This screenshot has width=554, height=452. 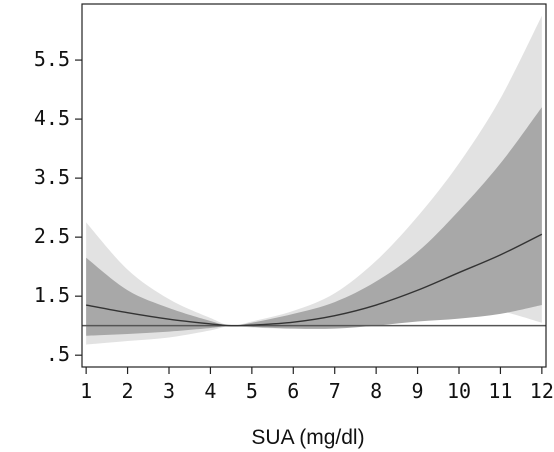 I want to click on y-tick-label: 1.5, so click(x=52, y=295).